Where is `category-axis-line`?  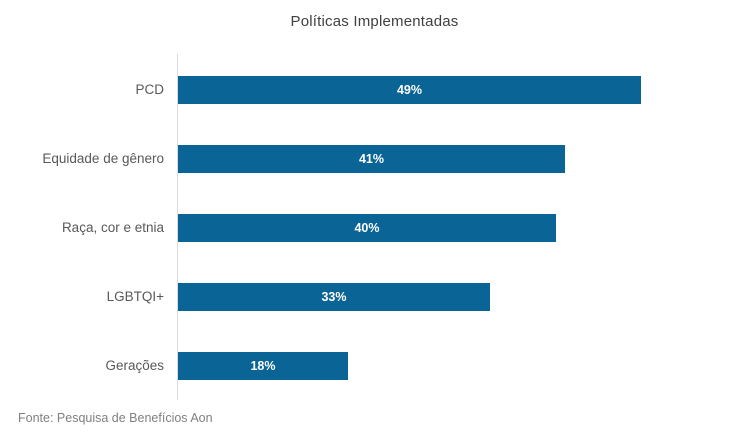 category-axis-line is located at coordinates (177, 227).